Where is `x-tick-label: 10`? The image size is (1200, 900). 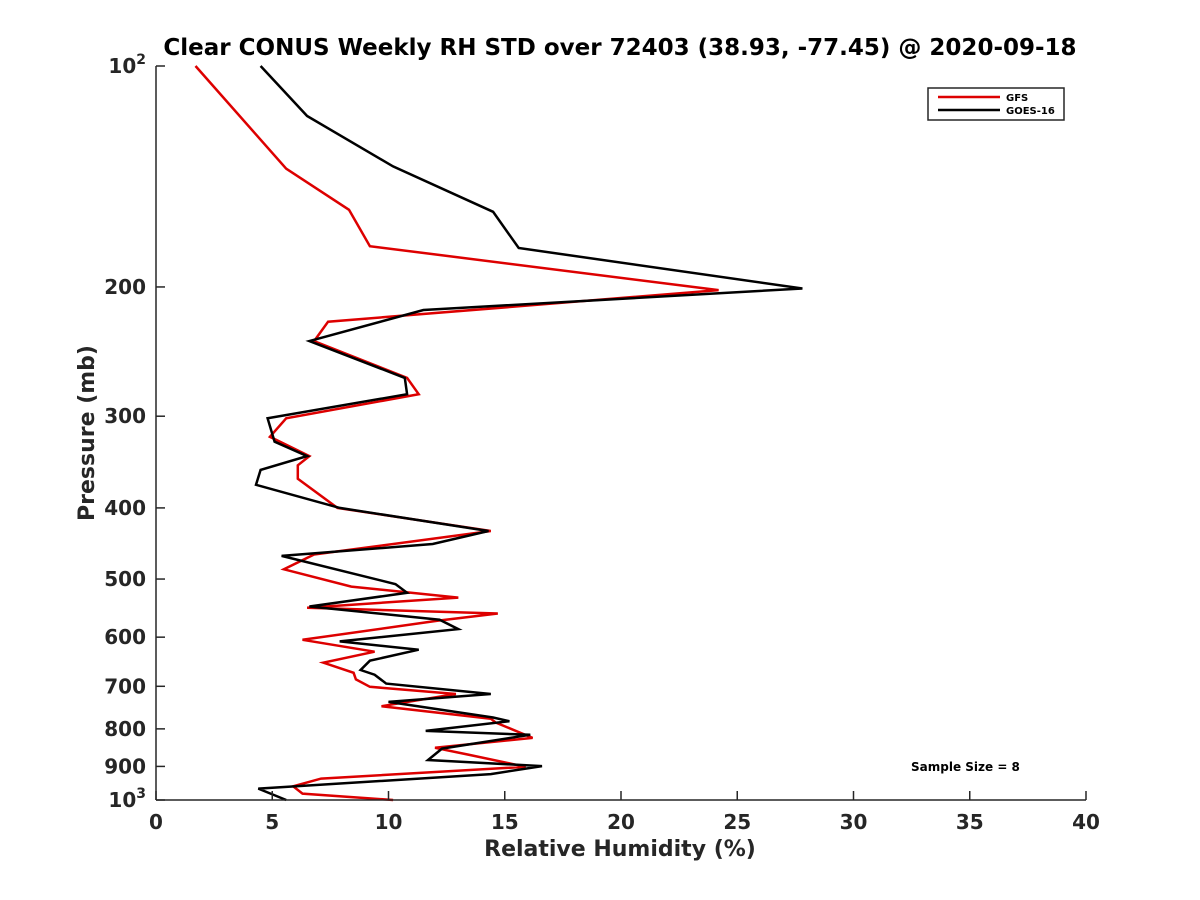 x-tick-label: 10 is located at coordinates (389, 822).